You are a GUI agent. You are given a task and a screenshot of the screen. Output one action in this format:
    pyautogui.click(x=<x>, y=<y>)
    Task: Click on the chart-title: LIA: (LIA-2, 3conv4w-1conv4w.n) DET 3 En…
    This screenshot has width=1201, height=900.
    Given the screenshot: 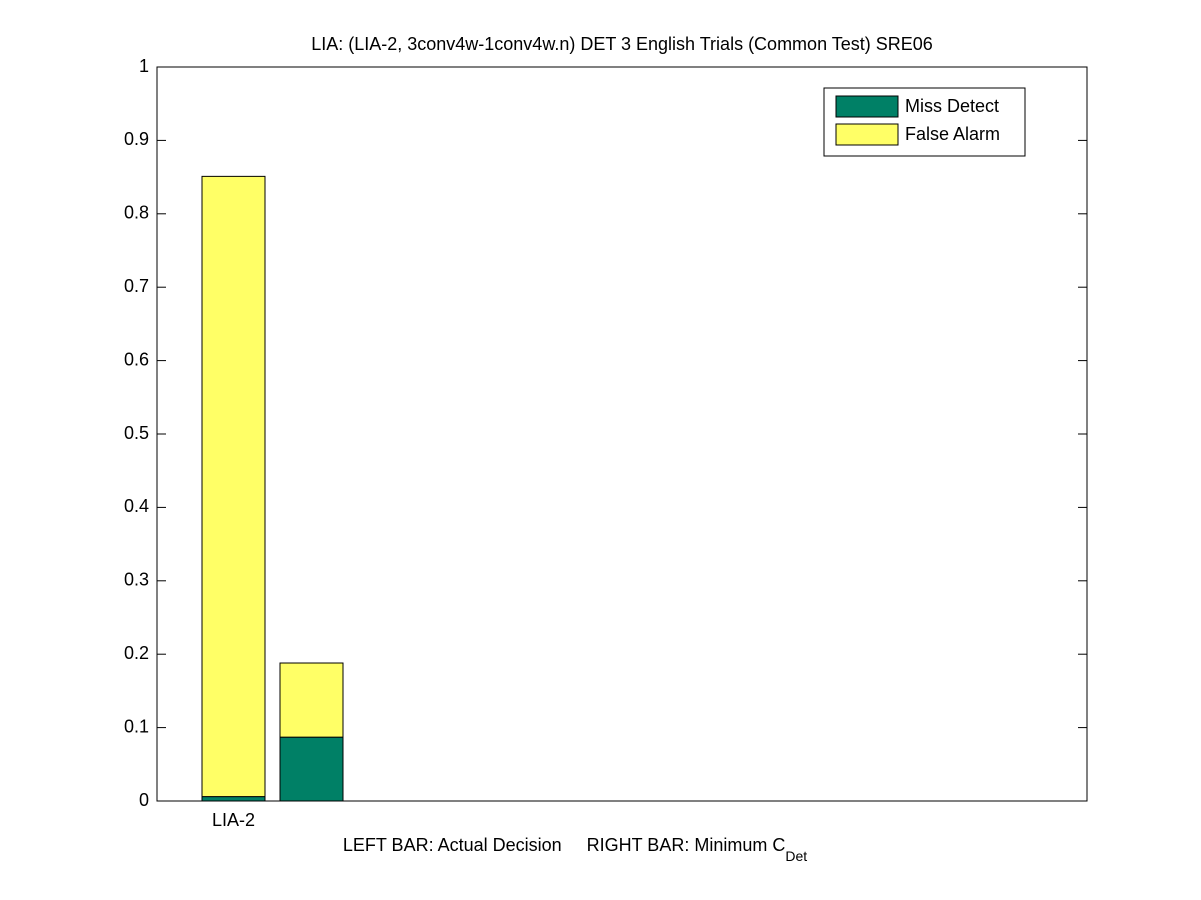 What is the action you would take?
    pyautogui.click(x=622, y=44)
    